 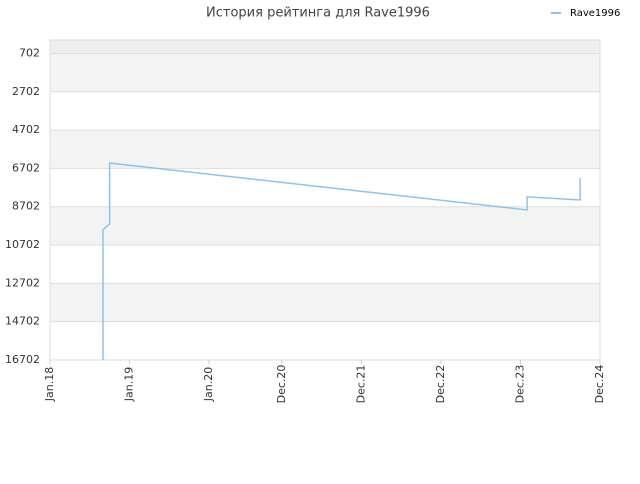 I want to click on x-tick-label: Dec.21, so click(x=360, y=384).